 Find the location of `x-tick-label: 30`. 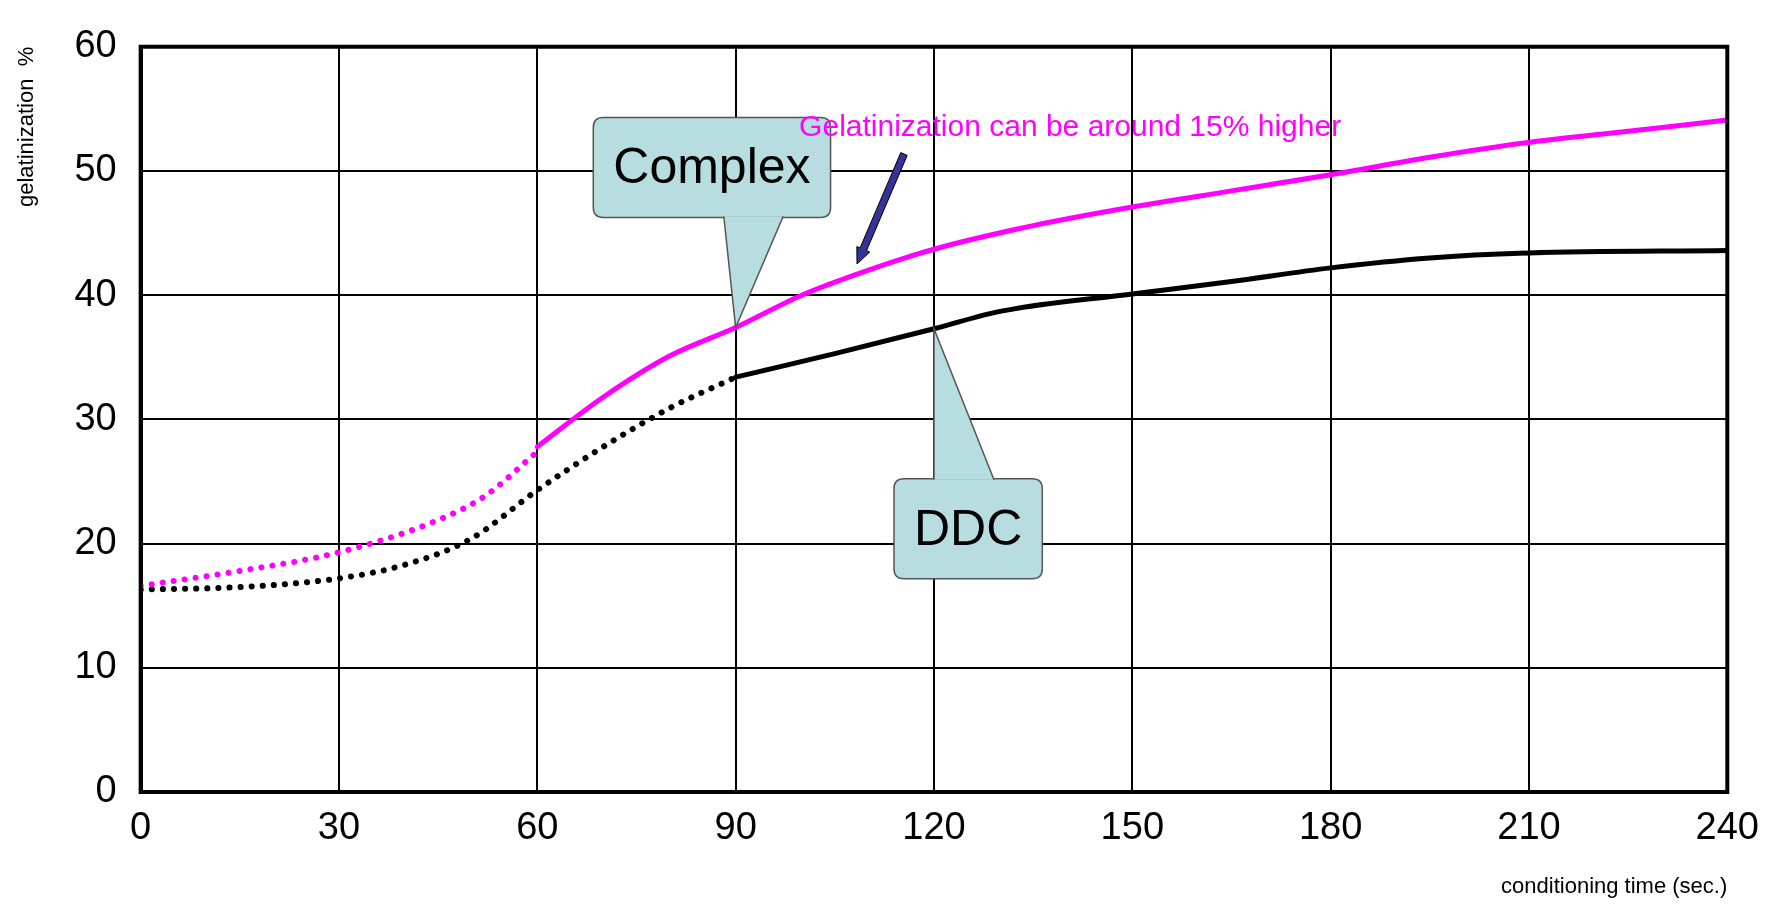

x-tick-label: 30 is located at coordinates (339, 826).